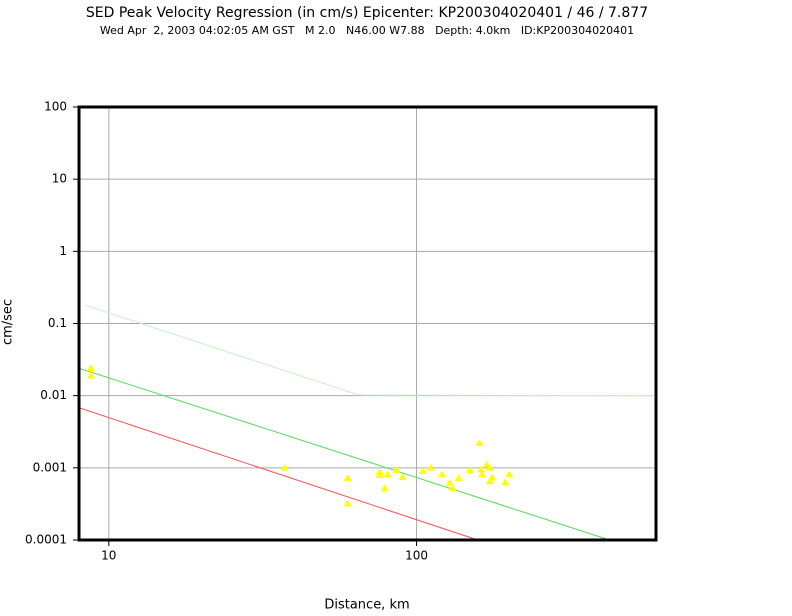 Image resolution: width=792 pixels, height=616 pixels. Describe the element at coordinates (8, 322) in the screenshot. I see `y-axis-label: cm/sec` at that location.